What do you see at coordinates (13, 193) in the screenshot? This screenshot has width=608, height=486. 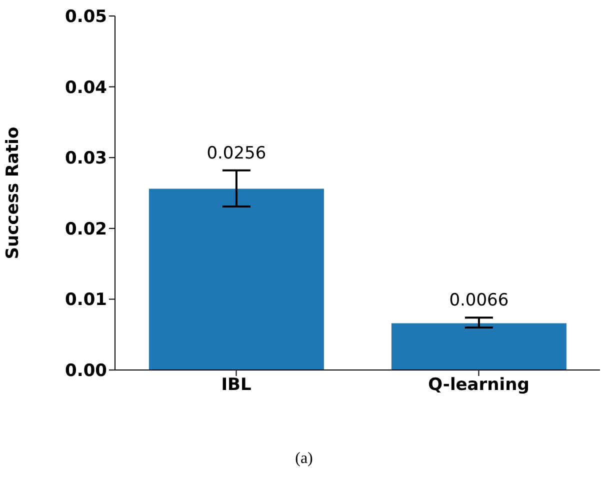 I see `y-axis-title: Success Ratio` at bounding box center [13, 193].